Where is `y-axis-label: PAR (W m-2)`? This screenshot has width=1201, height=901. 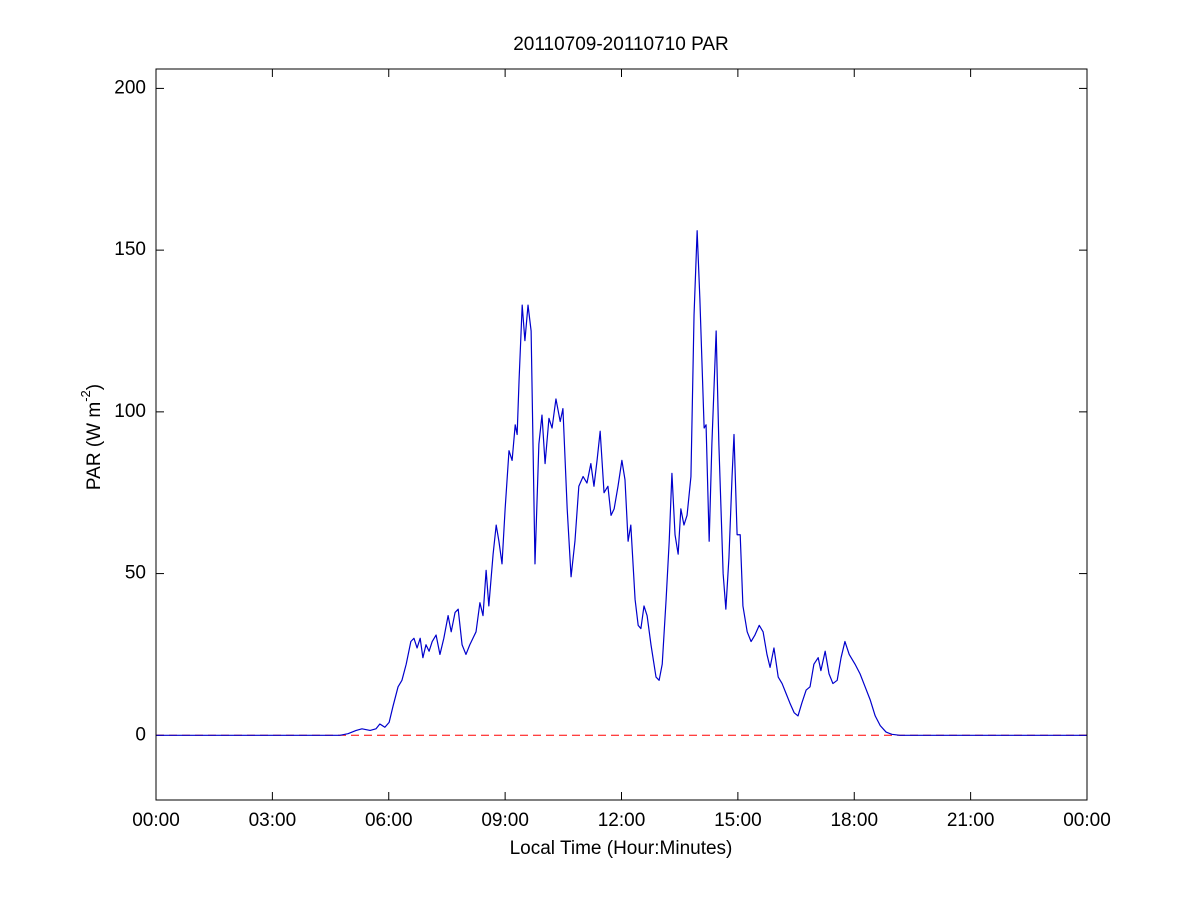
y-axis-label: PAR (W m-2) is located at coordinates (91, 437).